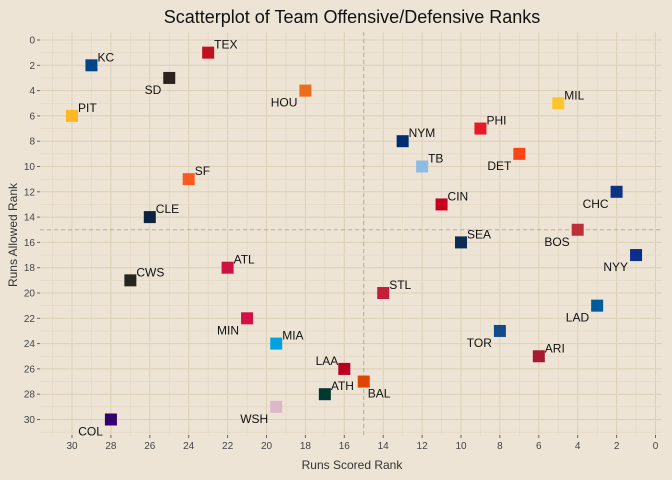 The height and width of the screenshot is (480, 672). I want to click on point-label-pit: PIT, so click(87, 108).